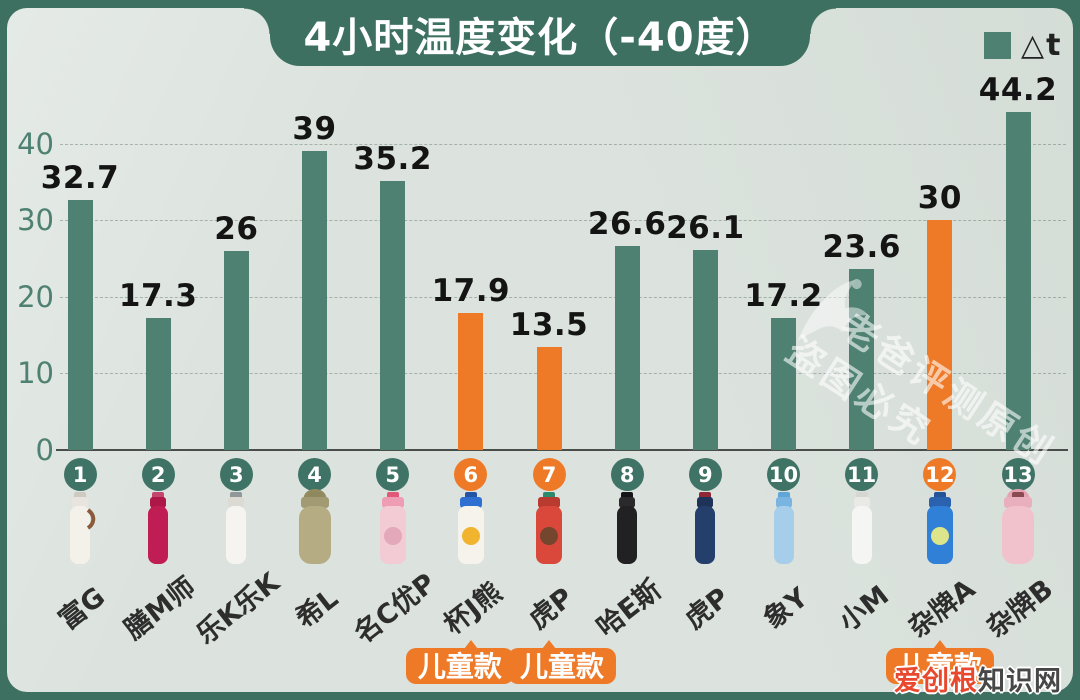  What do you see at coordinates (158, 527) in the screenshot?
I see `膳M师-bottle-image` at bounding box center [158, 527].